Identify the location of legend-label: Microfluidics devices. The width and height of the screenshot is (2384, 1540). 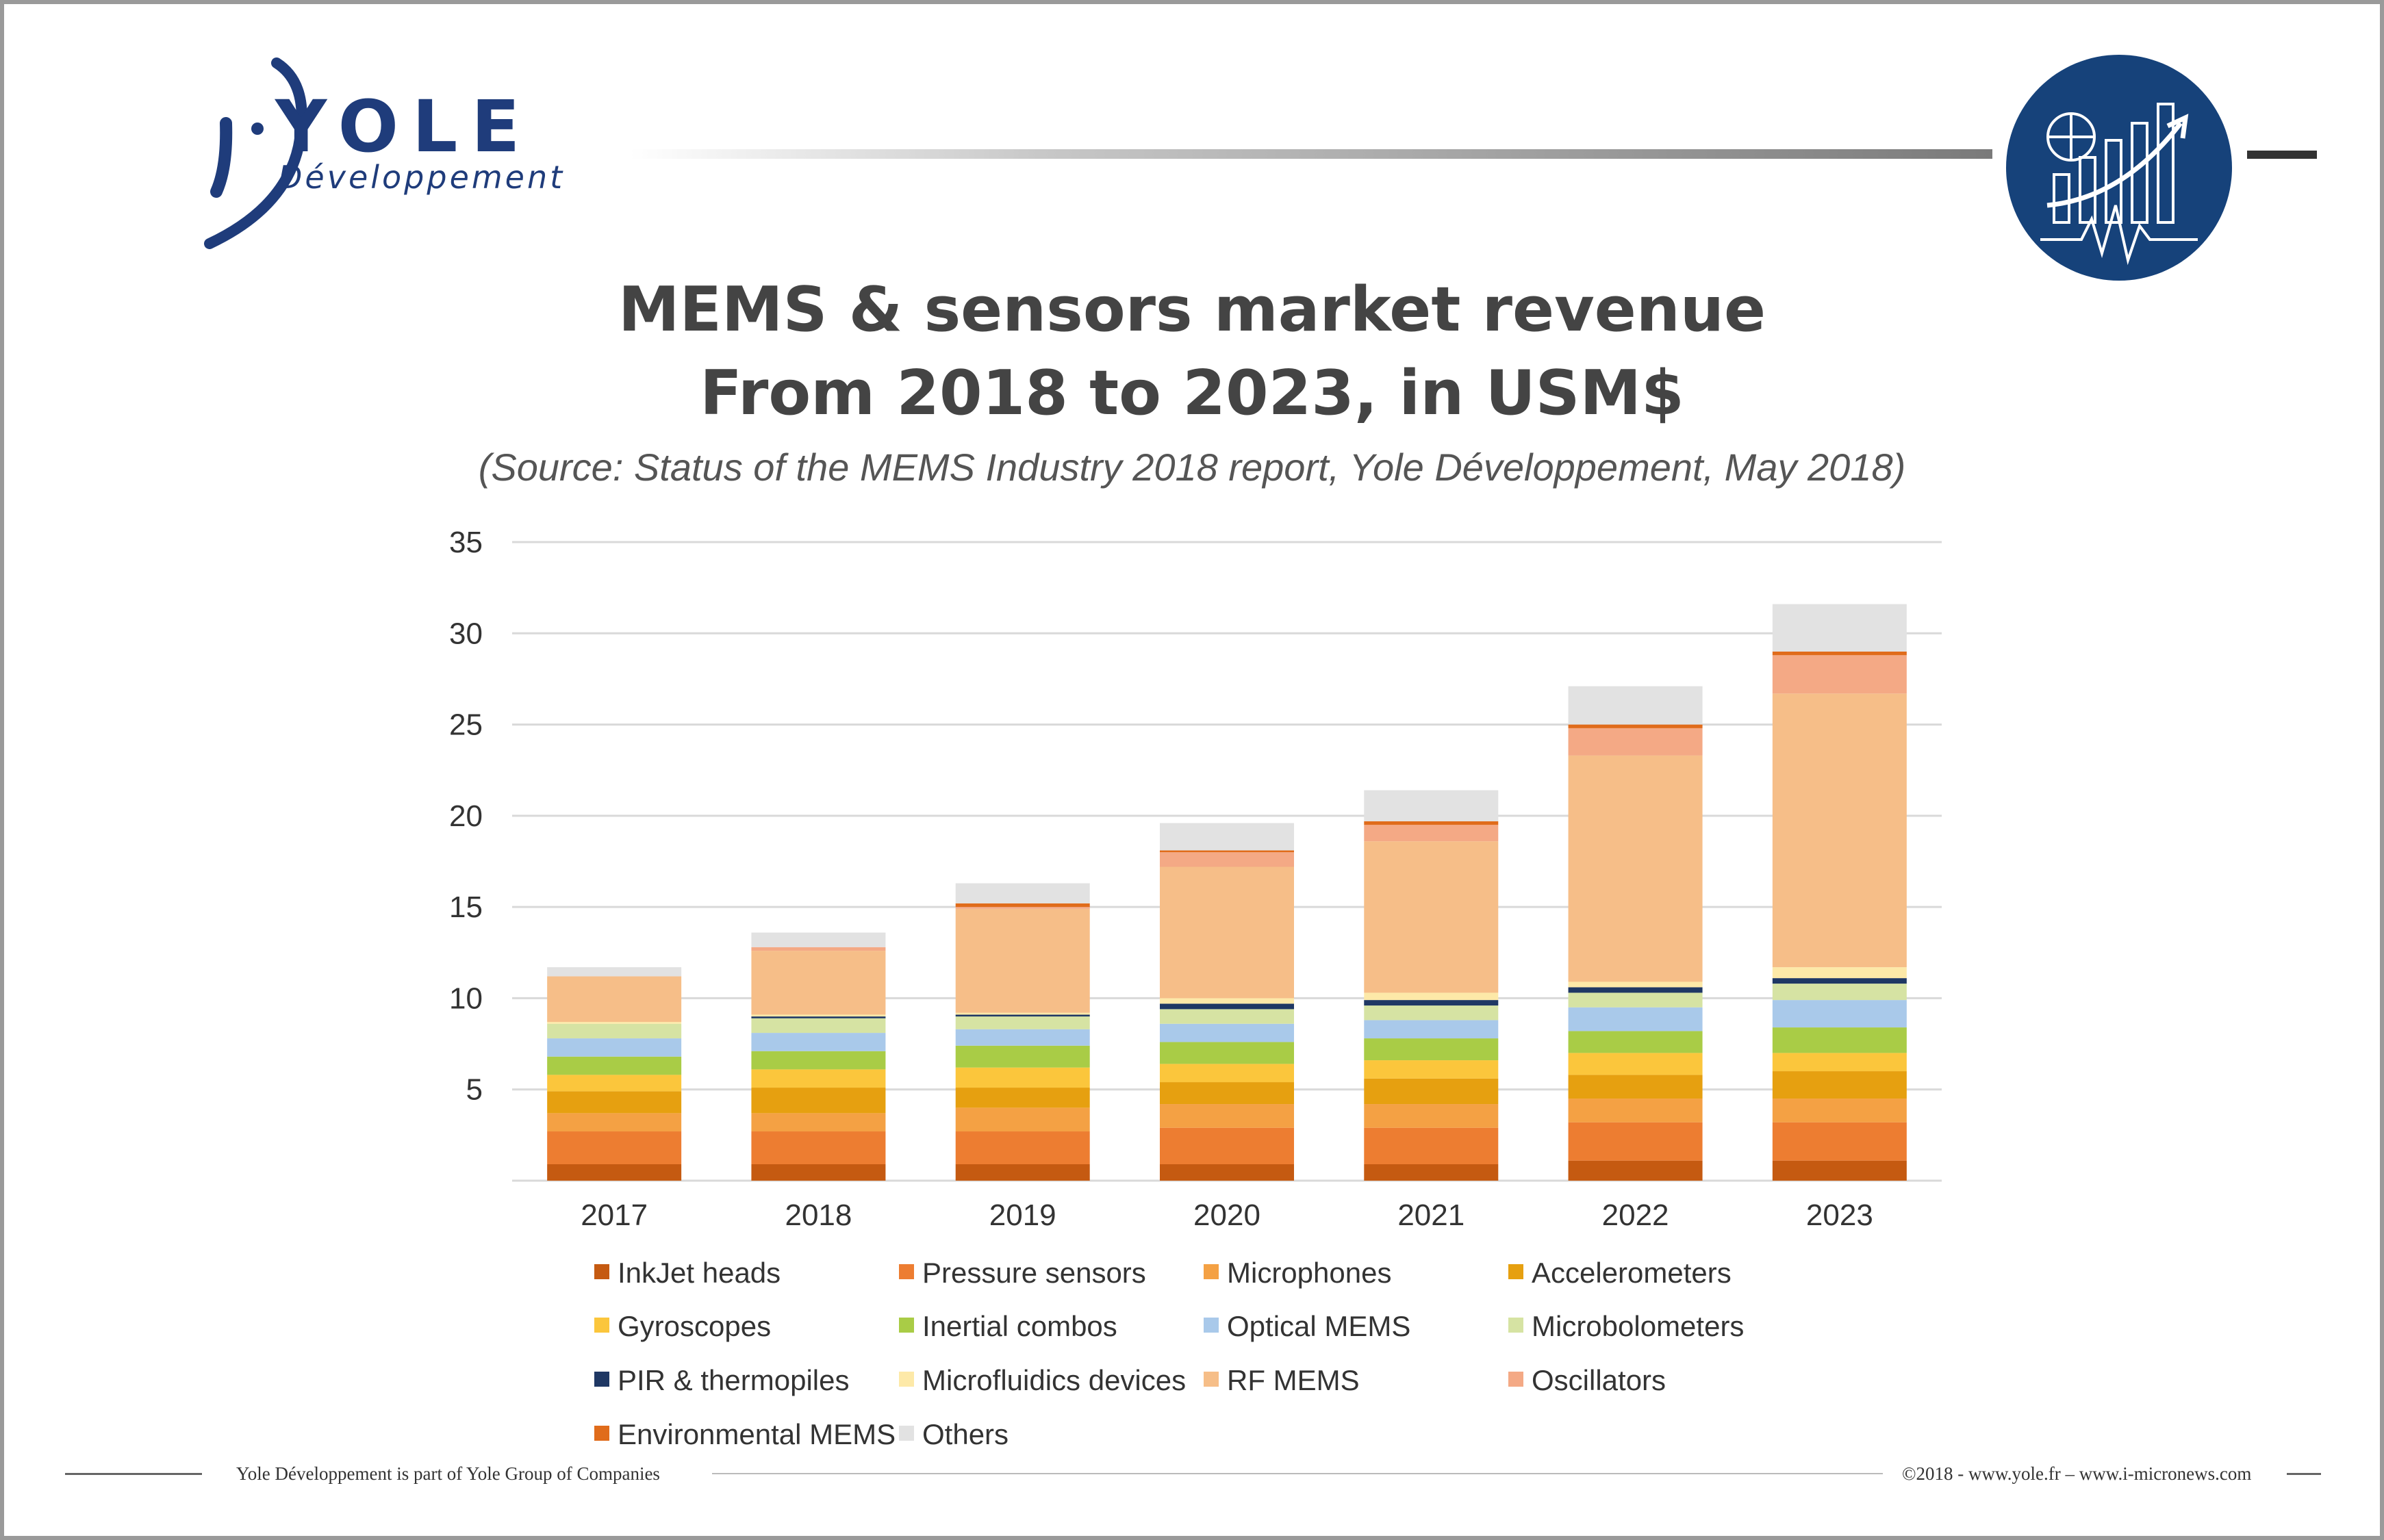
(1054, 1380).